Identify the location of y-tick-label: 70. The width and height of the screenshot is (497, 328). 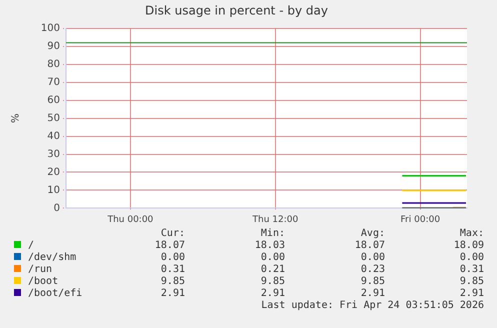
(53, 82).